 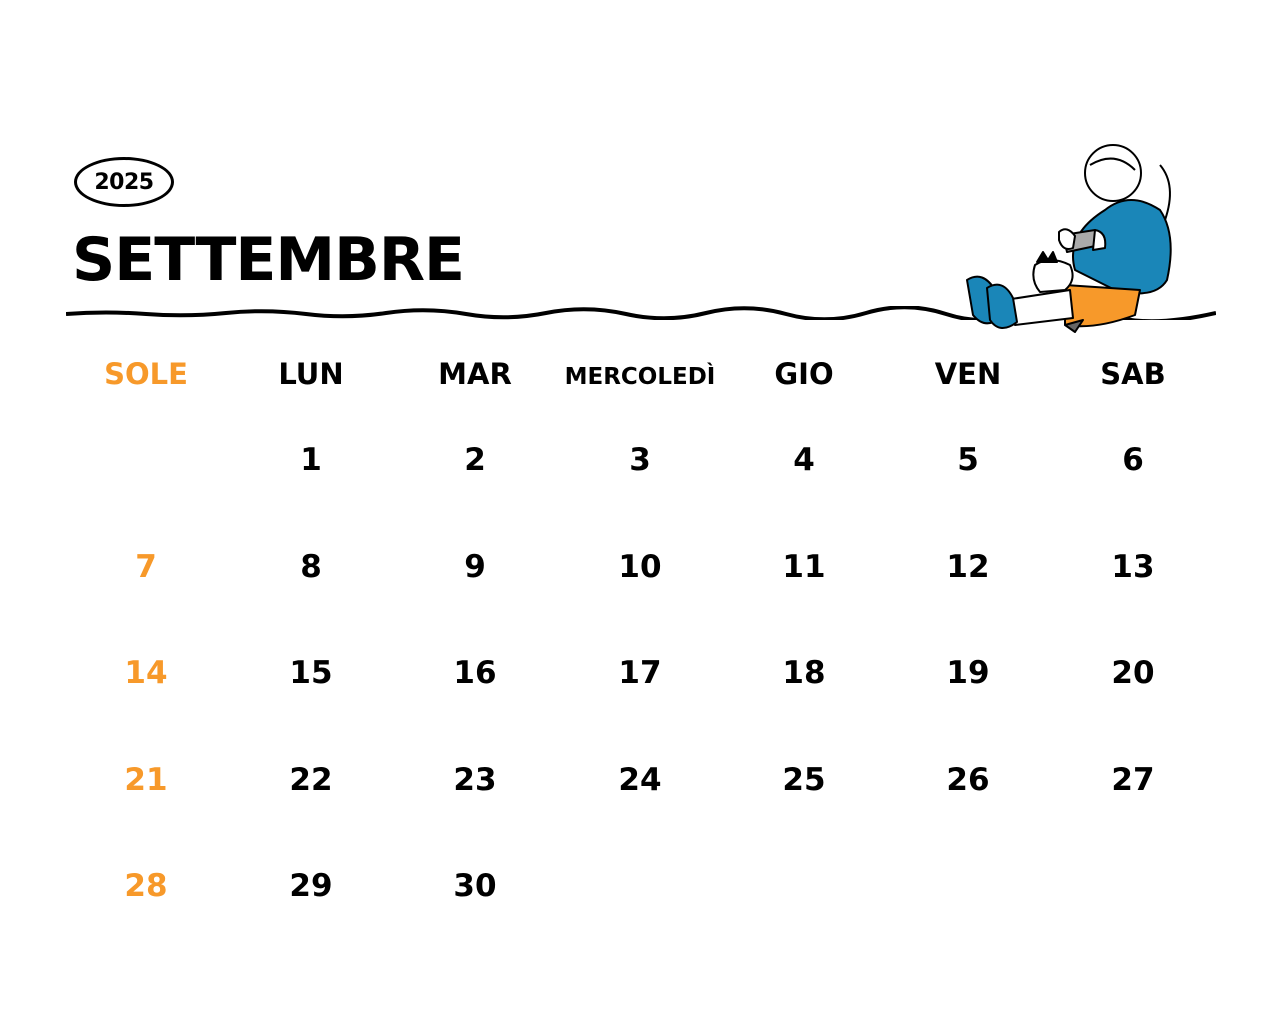 What do you see at coordinates (968, 567) in the screenshot?
I see `day-cell: 12` at bounding box center [968, 567].